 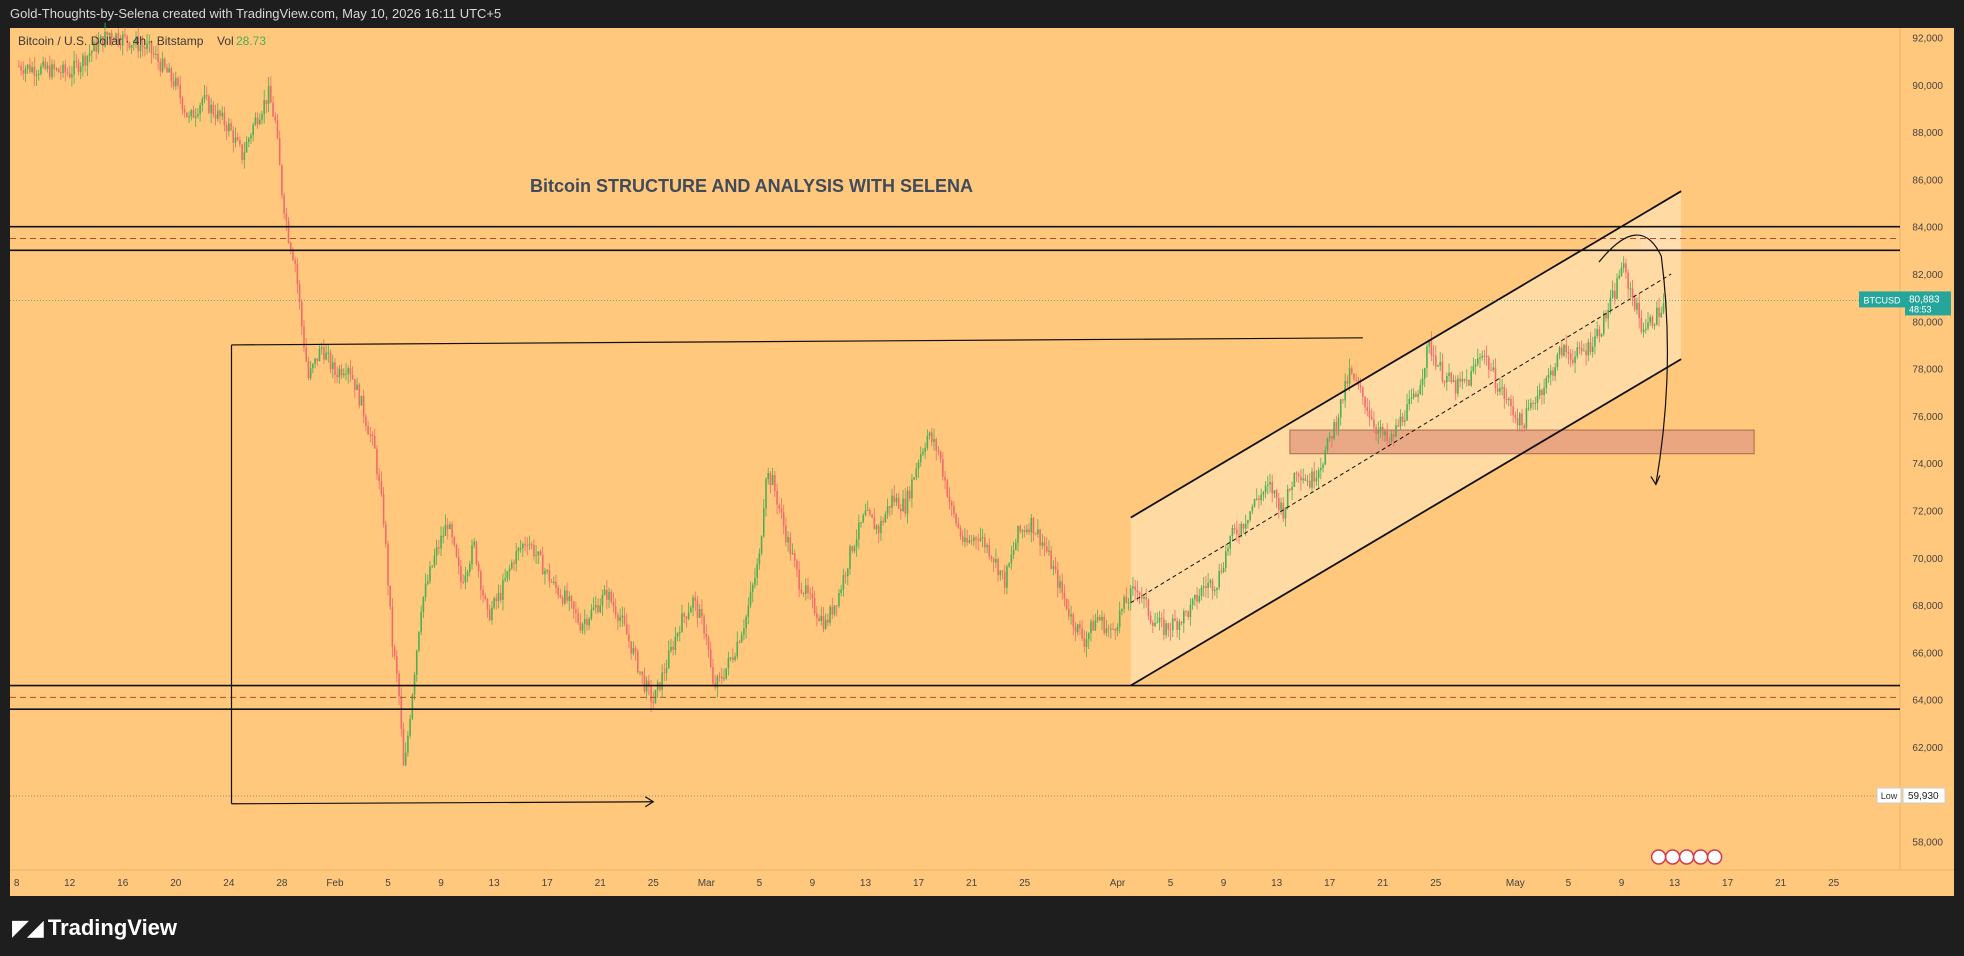 What do you see at coordinates (1927, 133) in the screenshot?
I see `y-tick-label: 88,000` at bounding box center [1927, 133].